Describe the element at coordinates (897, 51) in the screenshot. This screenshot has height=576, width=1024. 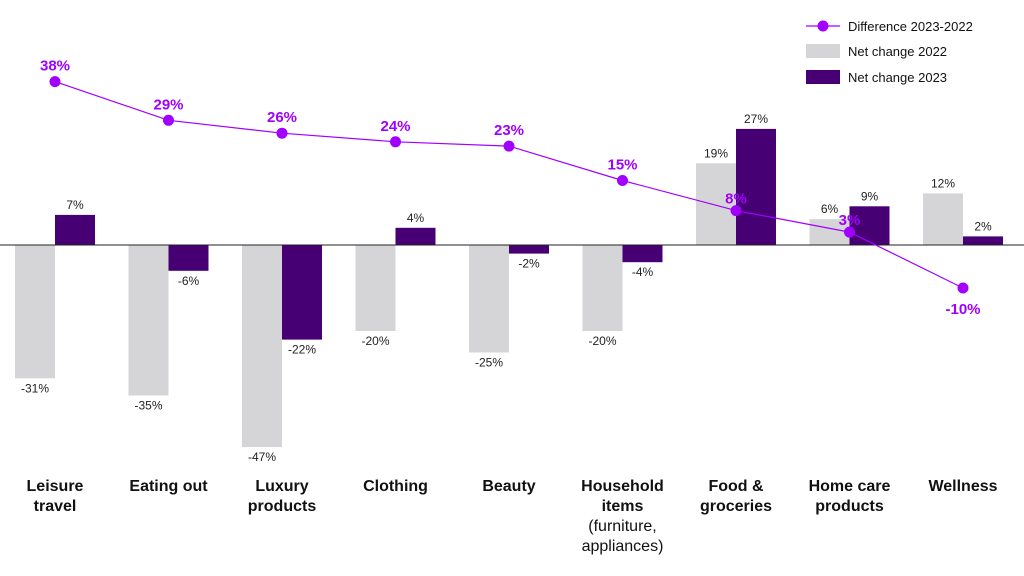
I see `legend-label-2022: Net change 2022` at that location.